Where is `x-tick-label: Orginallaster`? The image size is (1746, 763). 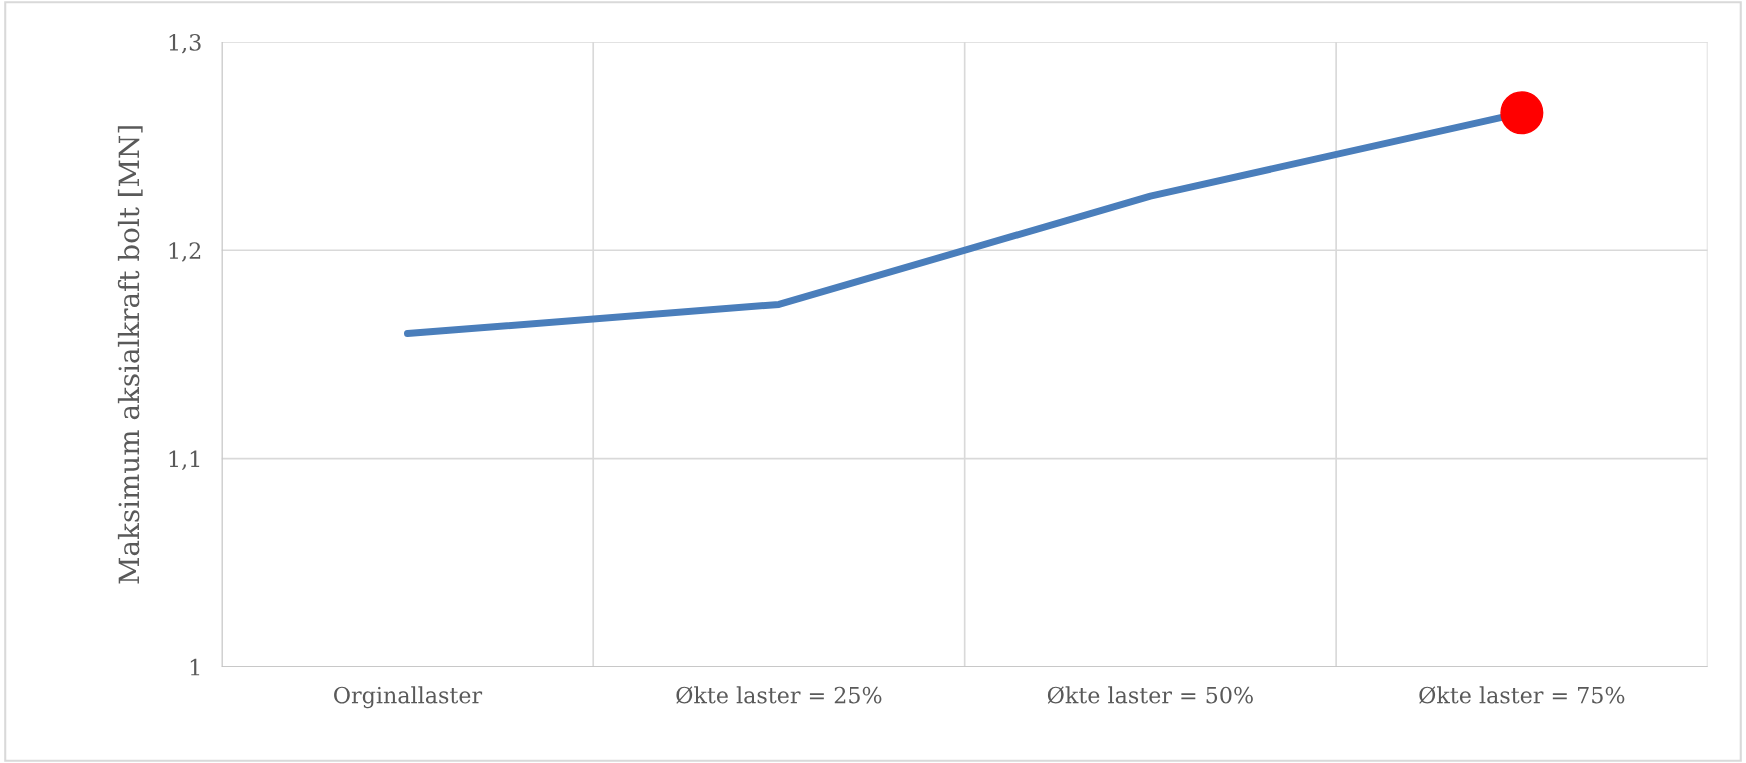
x-tick-label: Orginallaster is located at coordinates (408, 697).